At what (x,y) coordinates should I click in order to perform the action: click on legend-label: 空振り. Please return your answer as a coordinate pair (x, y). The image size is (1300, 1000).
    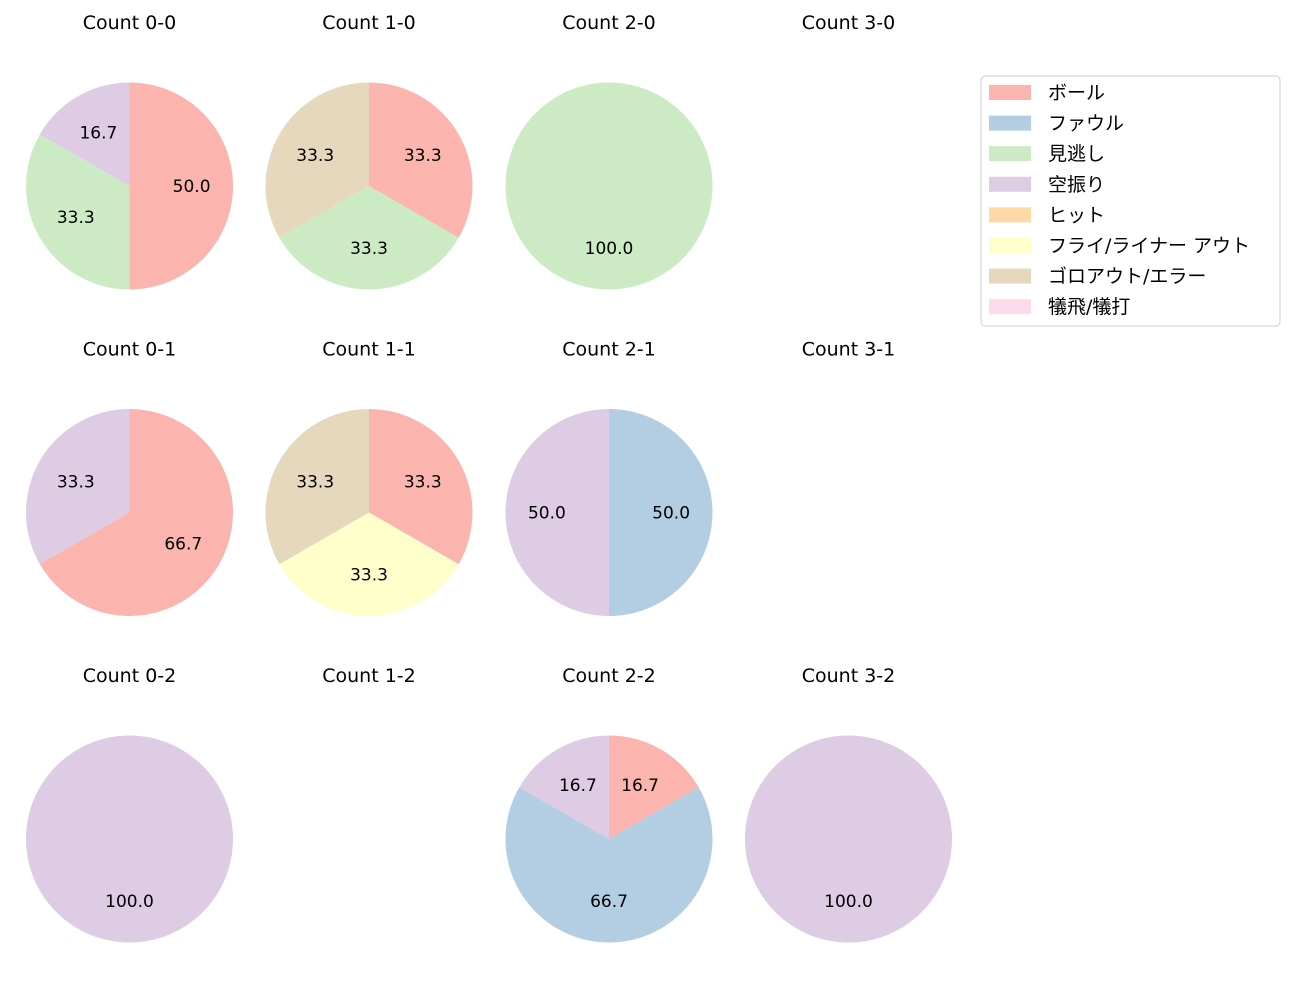
    Looking at the image, I should click on (1076, 185).